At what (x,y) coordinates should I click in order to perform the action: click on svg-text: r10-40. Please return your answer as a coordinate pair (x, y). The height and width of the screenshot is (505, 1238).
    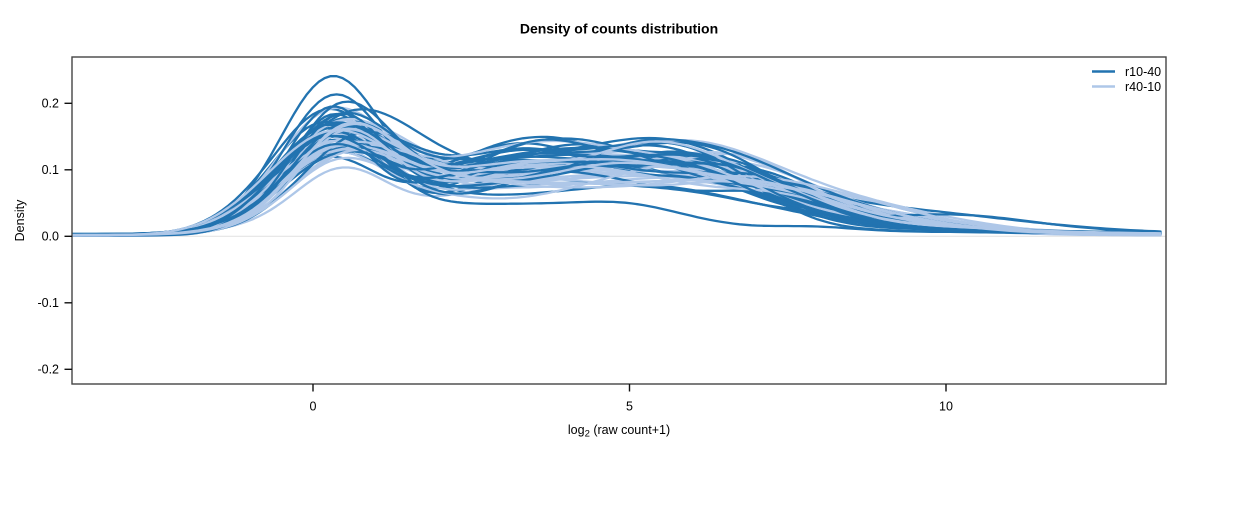
    Looking at the image, I should click on (1143, 72).